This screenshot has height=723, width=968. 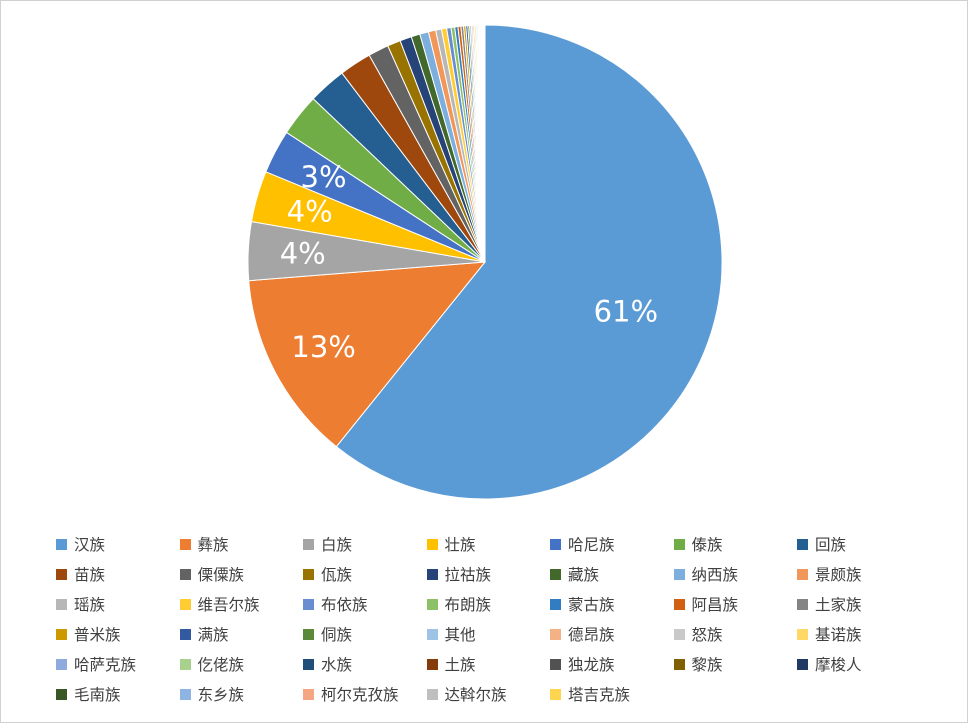 I want to click on legend-item: 佤族, so click(x=365, y=574).